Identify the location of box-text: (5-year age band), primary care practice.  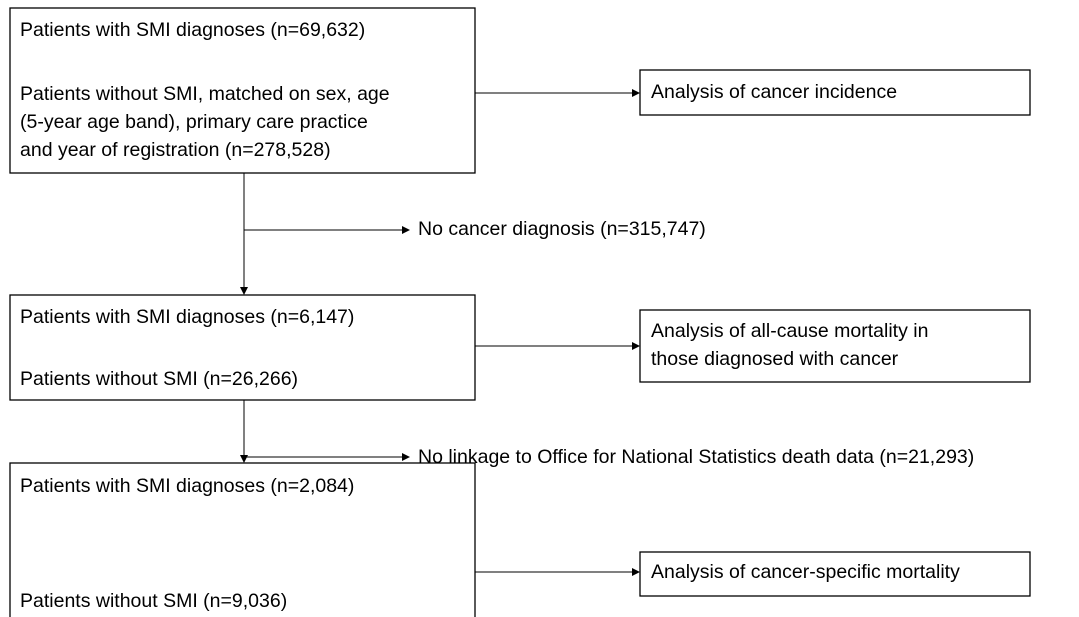
(194, 122).